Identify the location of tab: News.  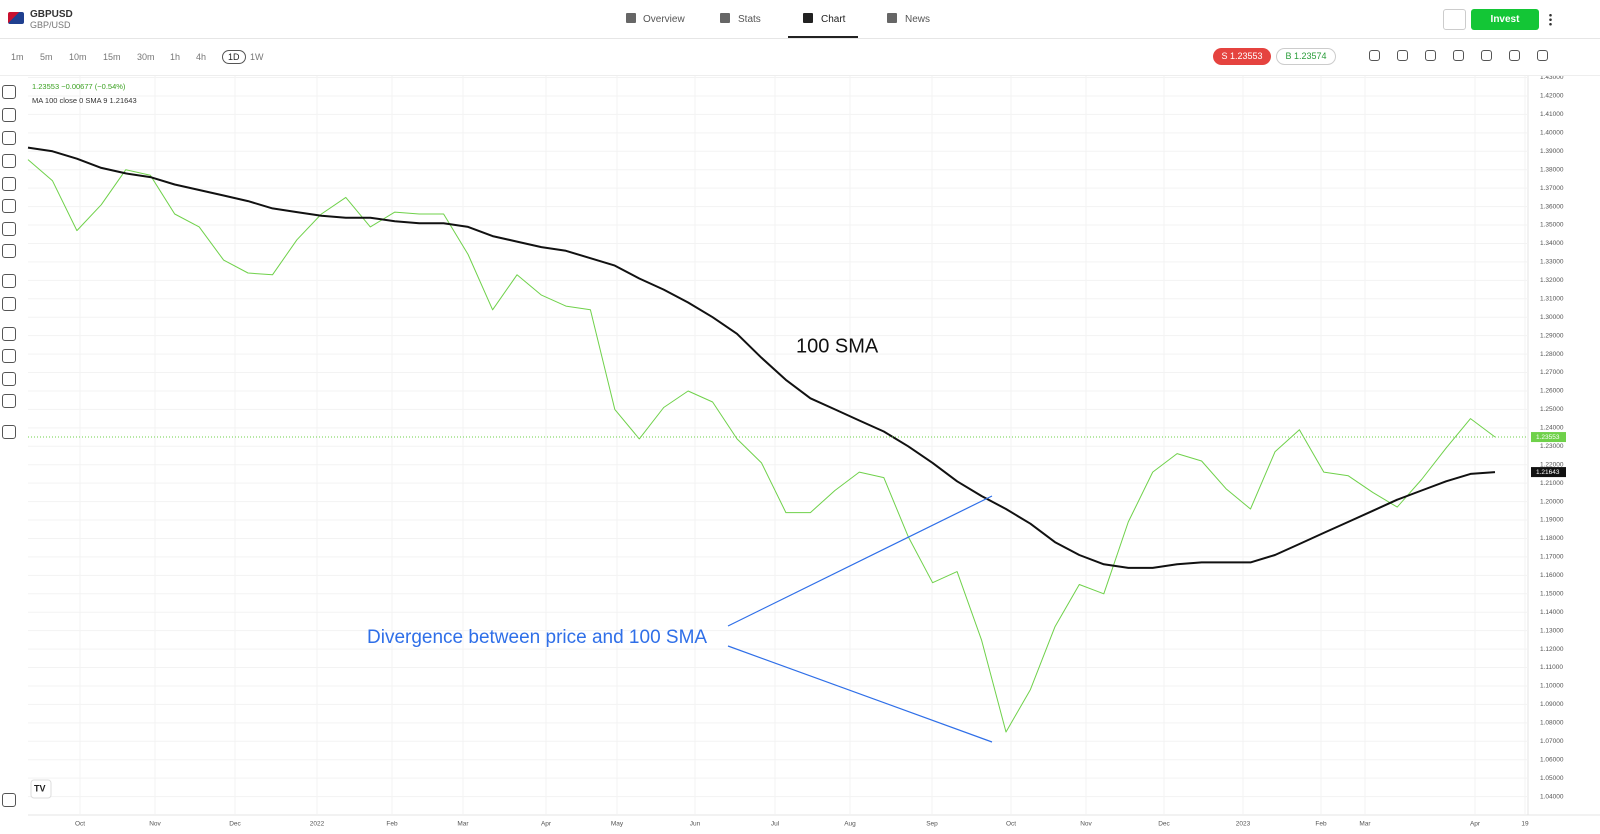
(918, 19).